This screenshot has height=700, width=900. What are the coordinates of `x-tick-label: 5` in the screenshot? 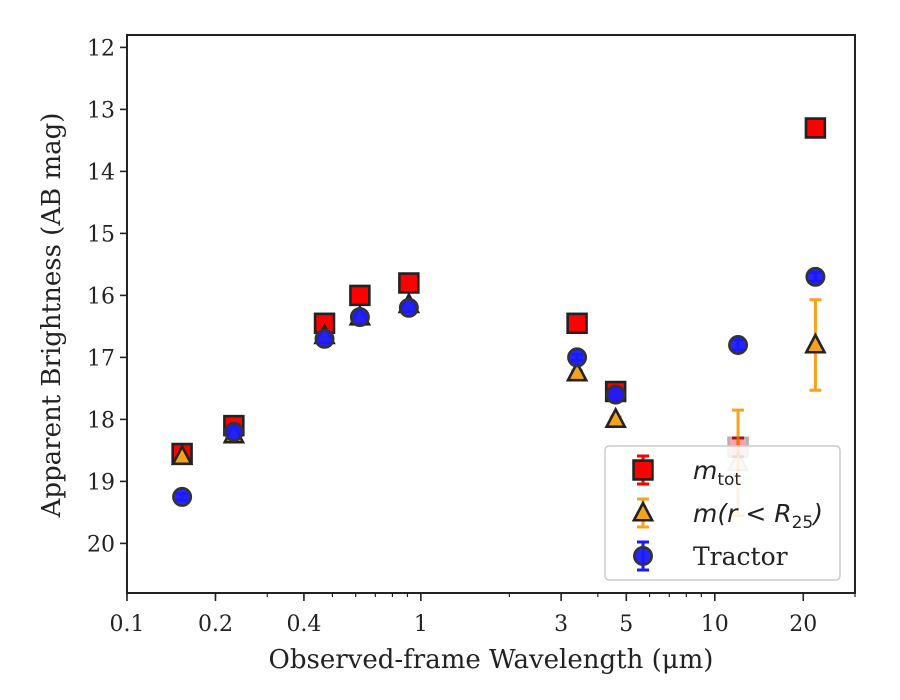 It's located at (626, 624).